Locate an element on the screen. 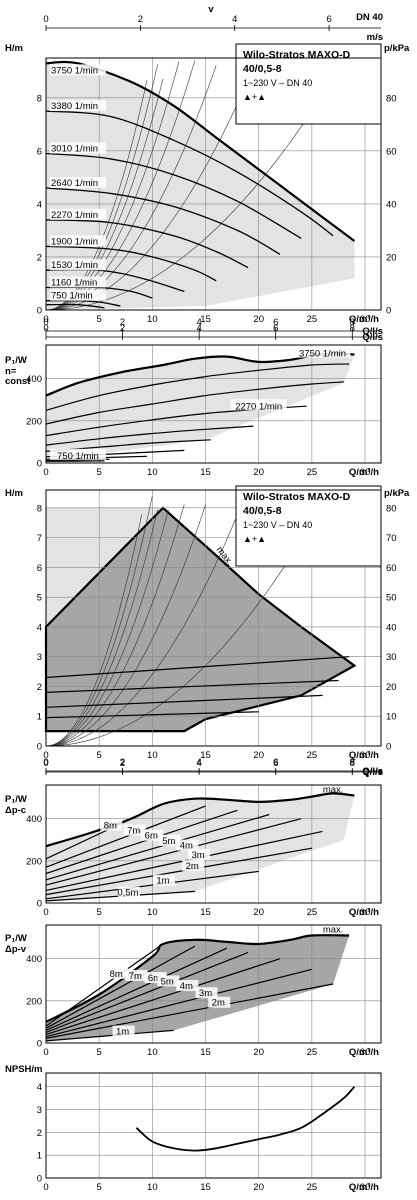  curve-3010-1-min is located at coordinates (173, 195).